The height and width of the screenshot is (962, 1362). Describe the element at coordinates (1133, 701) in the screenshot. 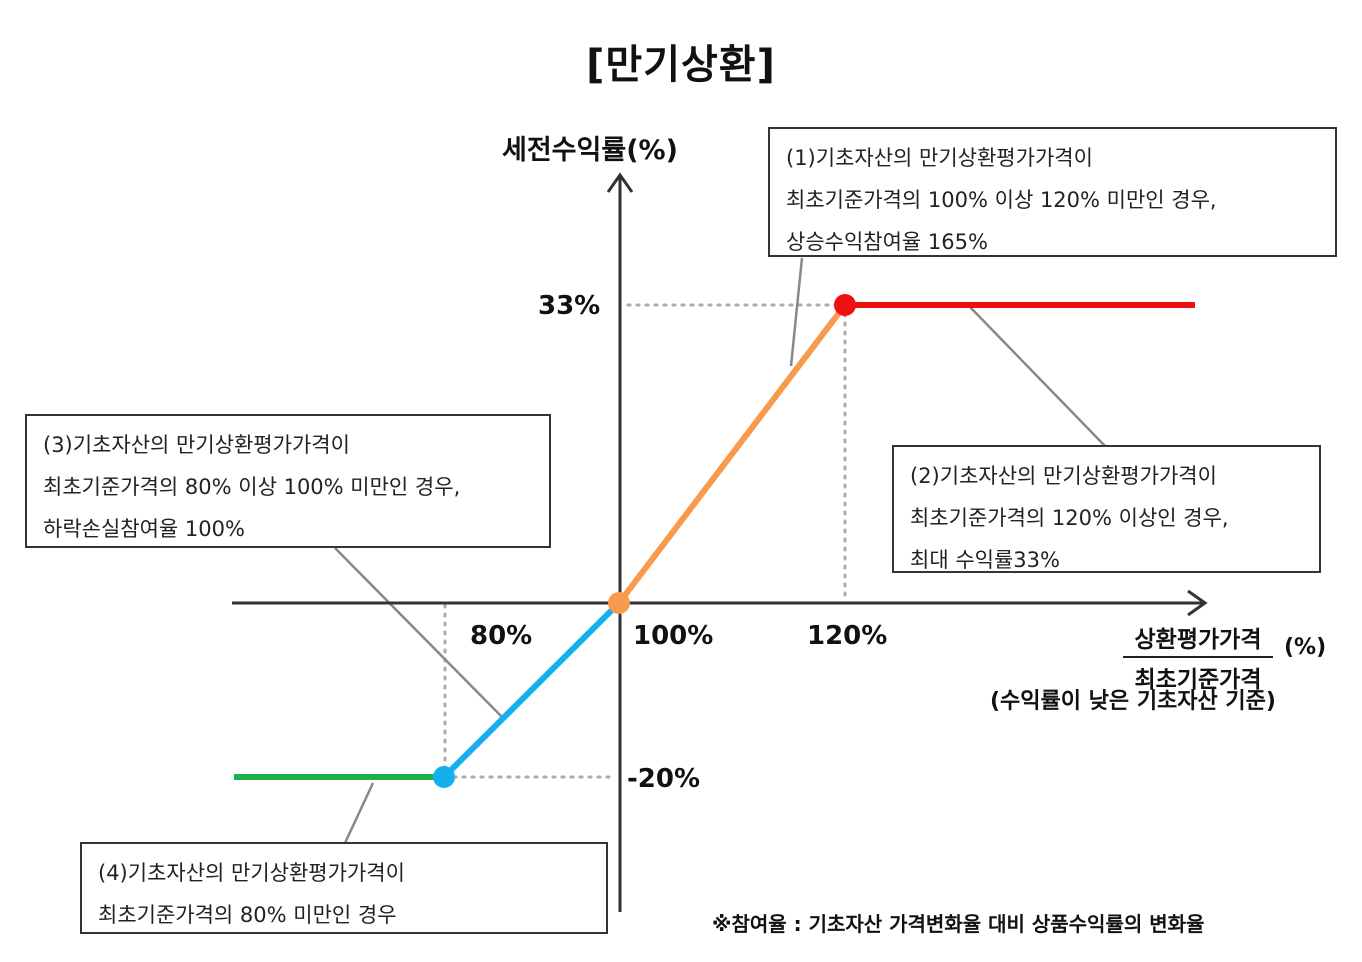

I see `x-axis-basis: (수익률이 낮은 기초자산 기준)` at that location.